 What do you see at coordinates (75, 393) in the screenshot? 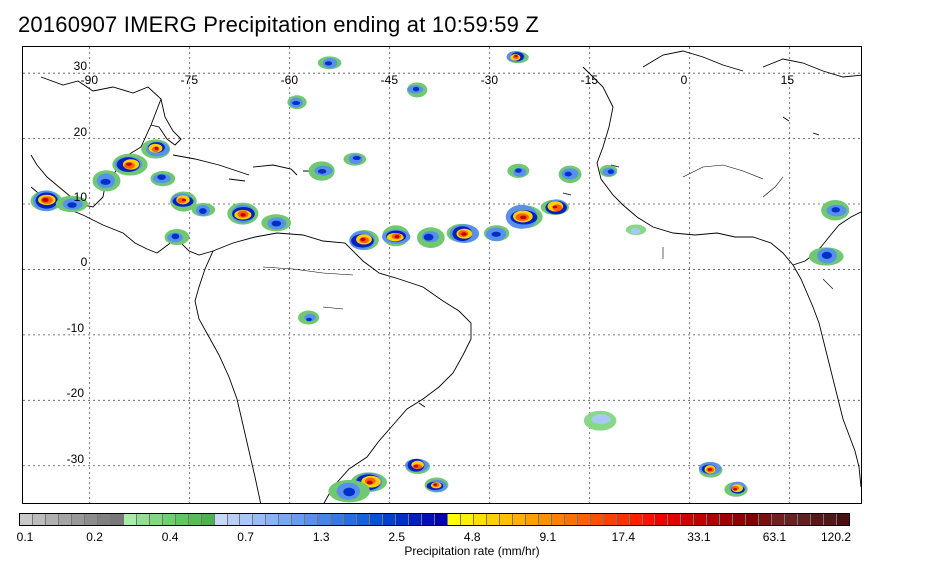
I see `latitude-label: -20` at bounding box center [75, 393].